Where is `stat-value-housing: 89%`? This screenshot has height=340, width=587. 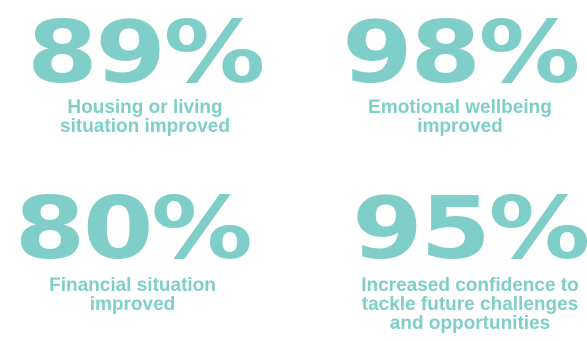 stat-value-housing: 89% is located at coordinates (146, 53).